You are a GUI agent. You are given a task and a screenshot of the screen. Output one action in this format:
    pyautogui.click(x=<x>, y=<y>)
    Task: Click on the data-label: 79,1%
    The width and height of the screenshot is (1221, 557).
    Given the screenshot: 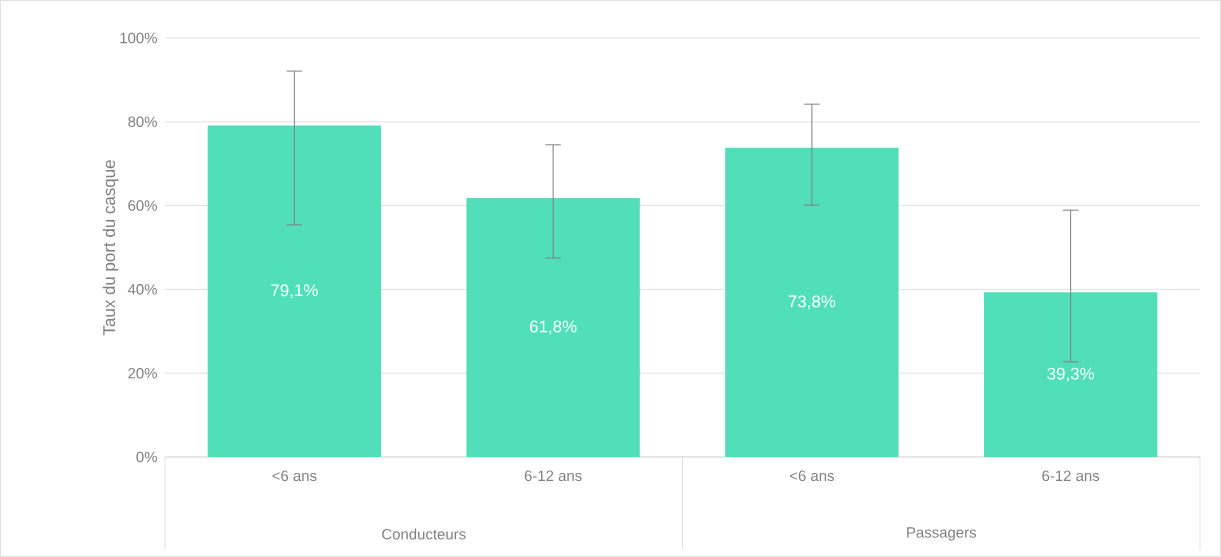 What is the action you would take?
    pyautogui.click(x=294, y=291)
    